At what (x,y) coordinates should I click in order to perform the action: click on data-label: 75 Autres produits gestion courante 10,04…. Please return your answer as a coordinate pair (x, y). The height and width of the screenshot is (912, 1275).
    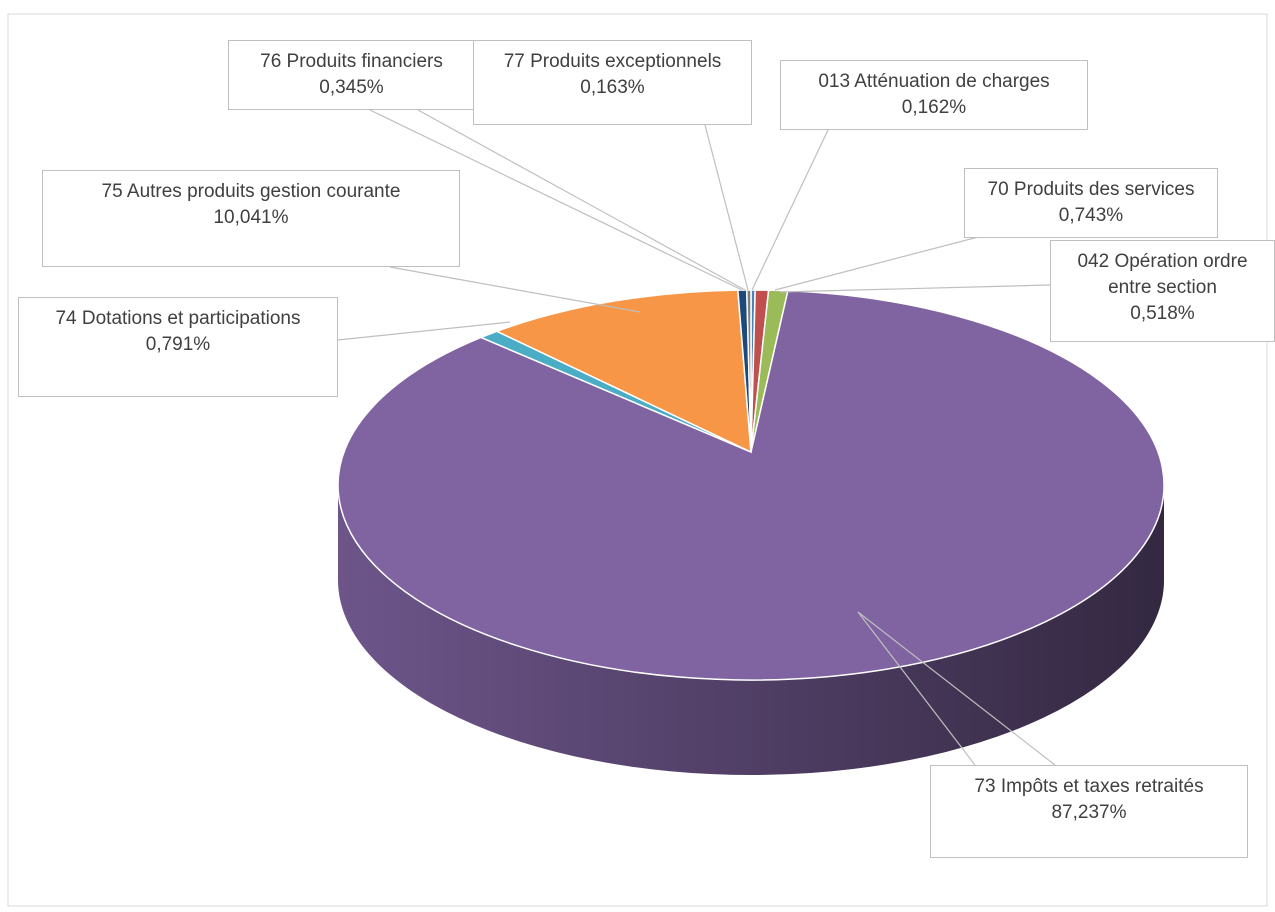
    Looking at the image, I should click on (251, 218).